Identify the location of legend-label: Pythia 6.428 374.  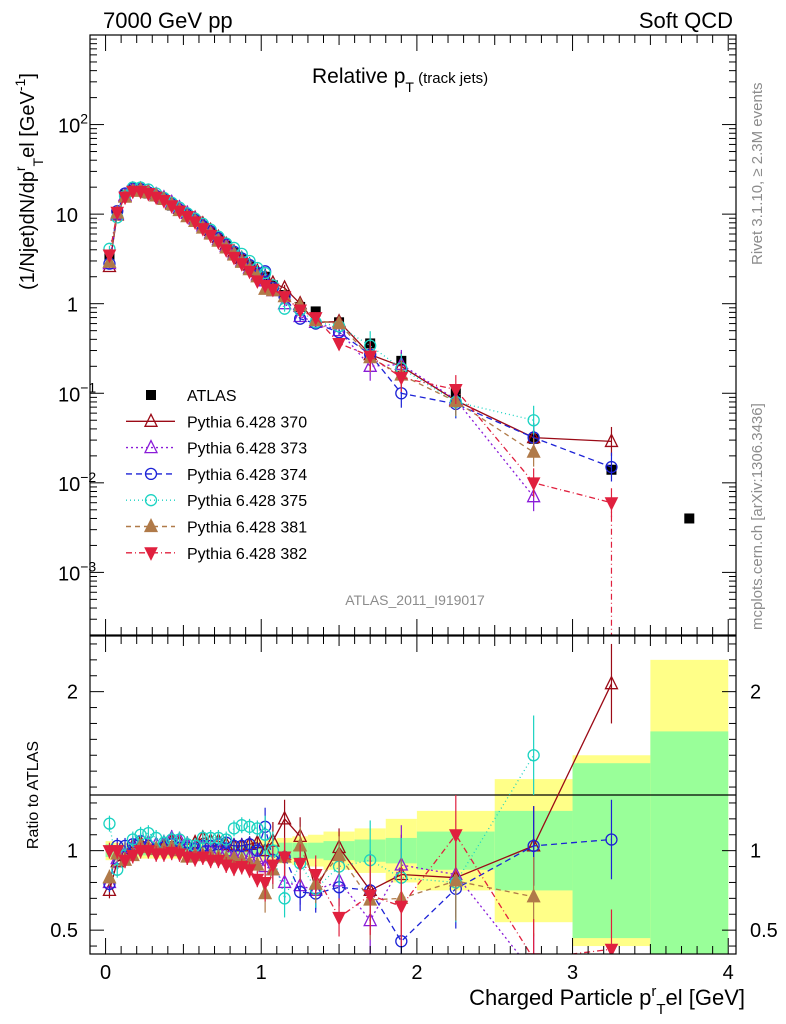
(247, 475).